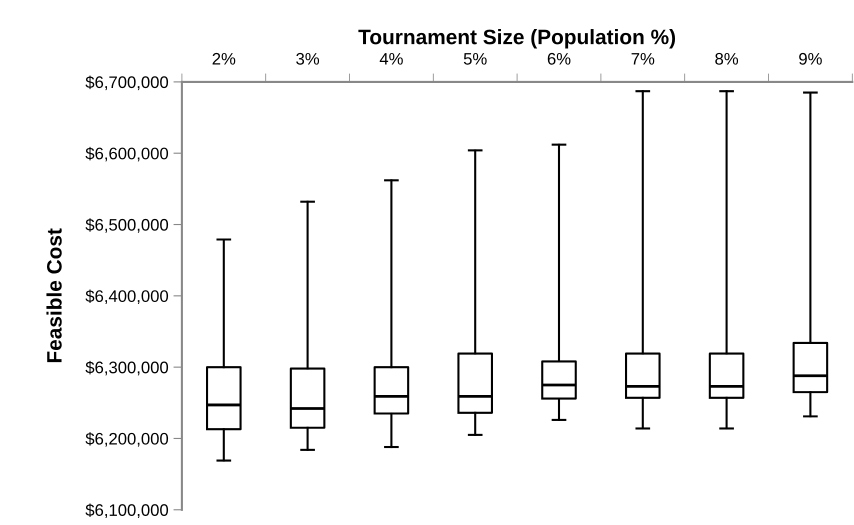 This screenshot has width=854, height=525. I want to click on x-tick-label: 9%, so click(810, 58).